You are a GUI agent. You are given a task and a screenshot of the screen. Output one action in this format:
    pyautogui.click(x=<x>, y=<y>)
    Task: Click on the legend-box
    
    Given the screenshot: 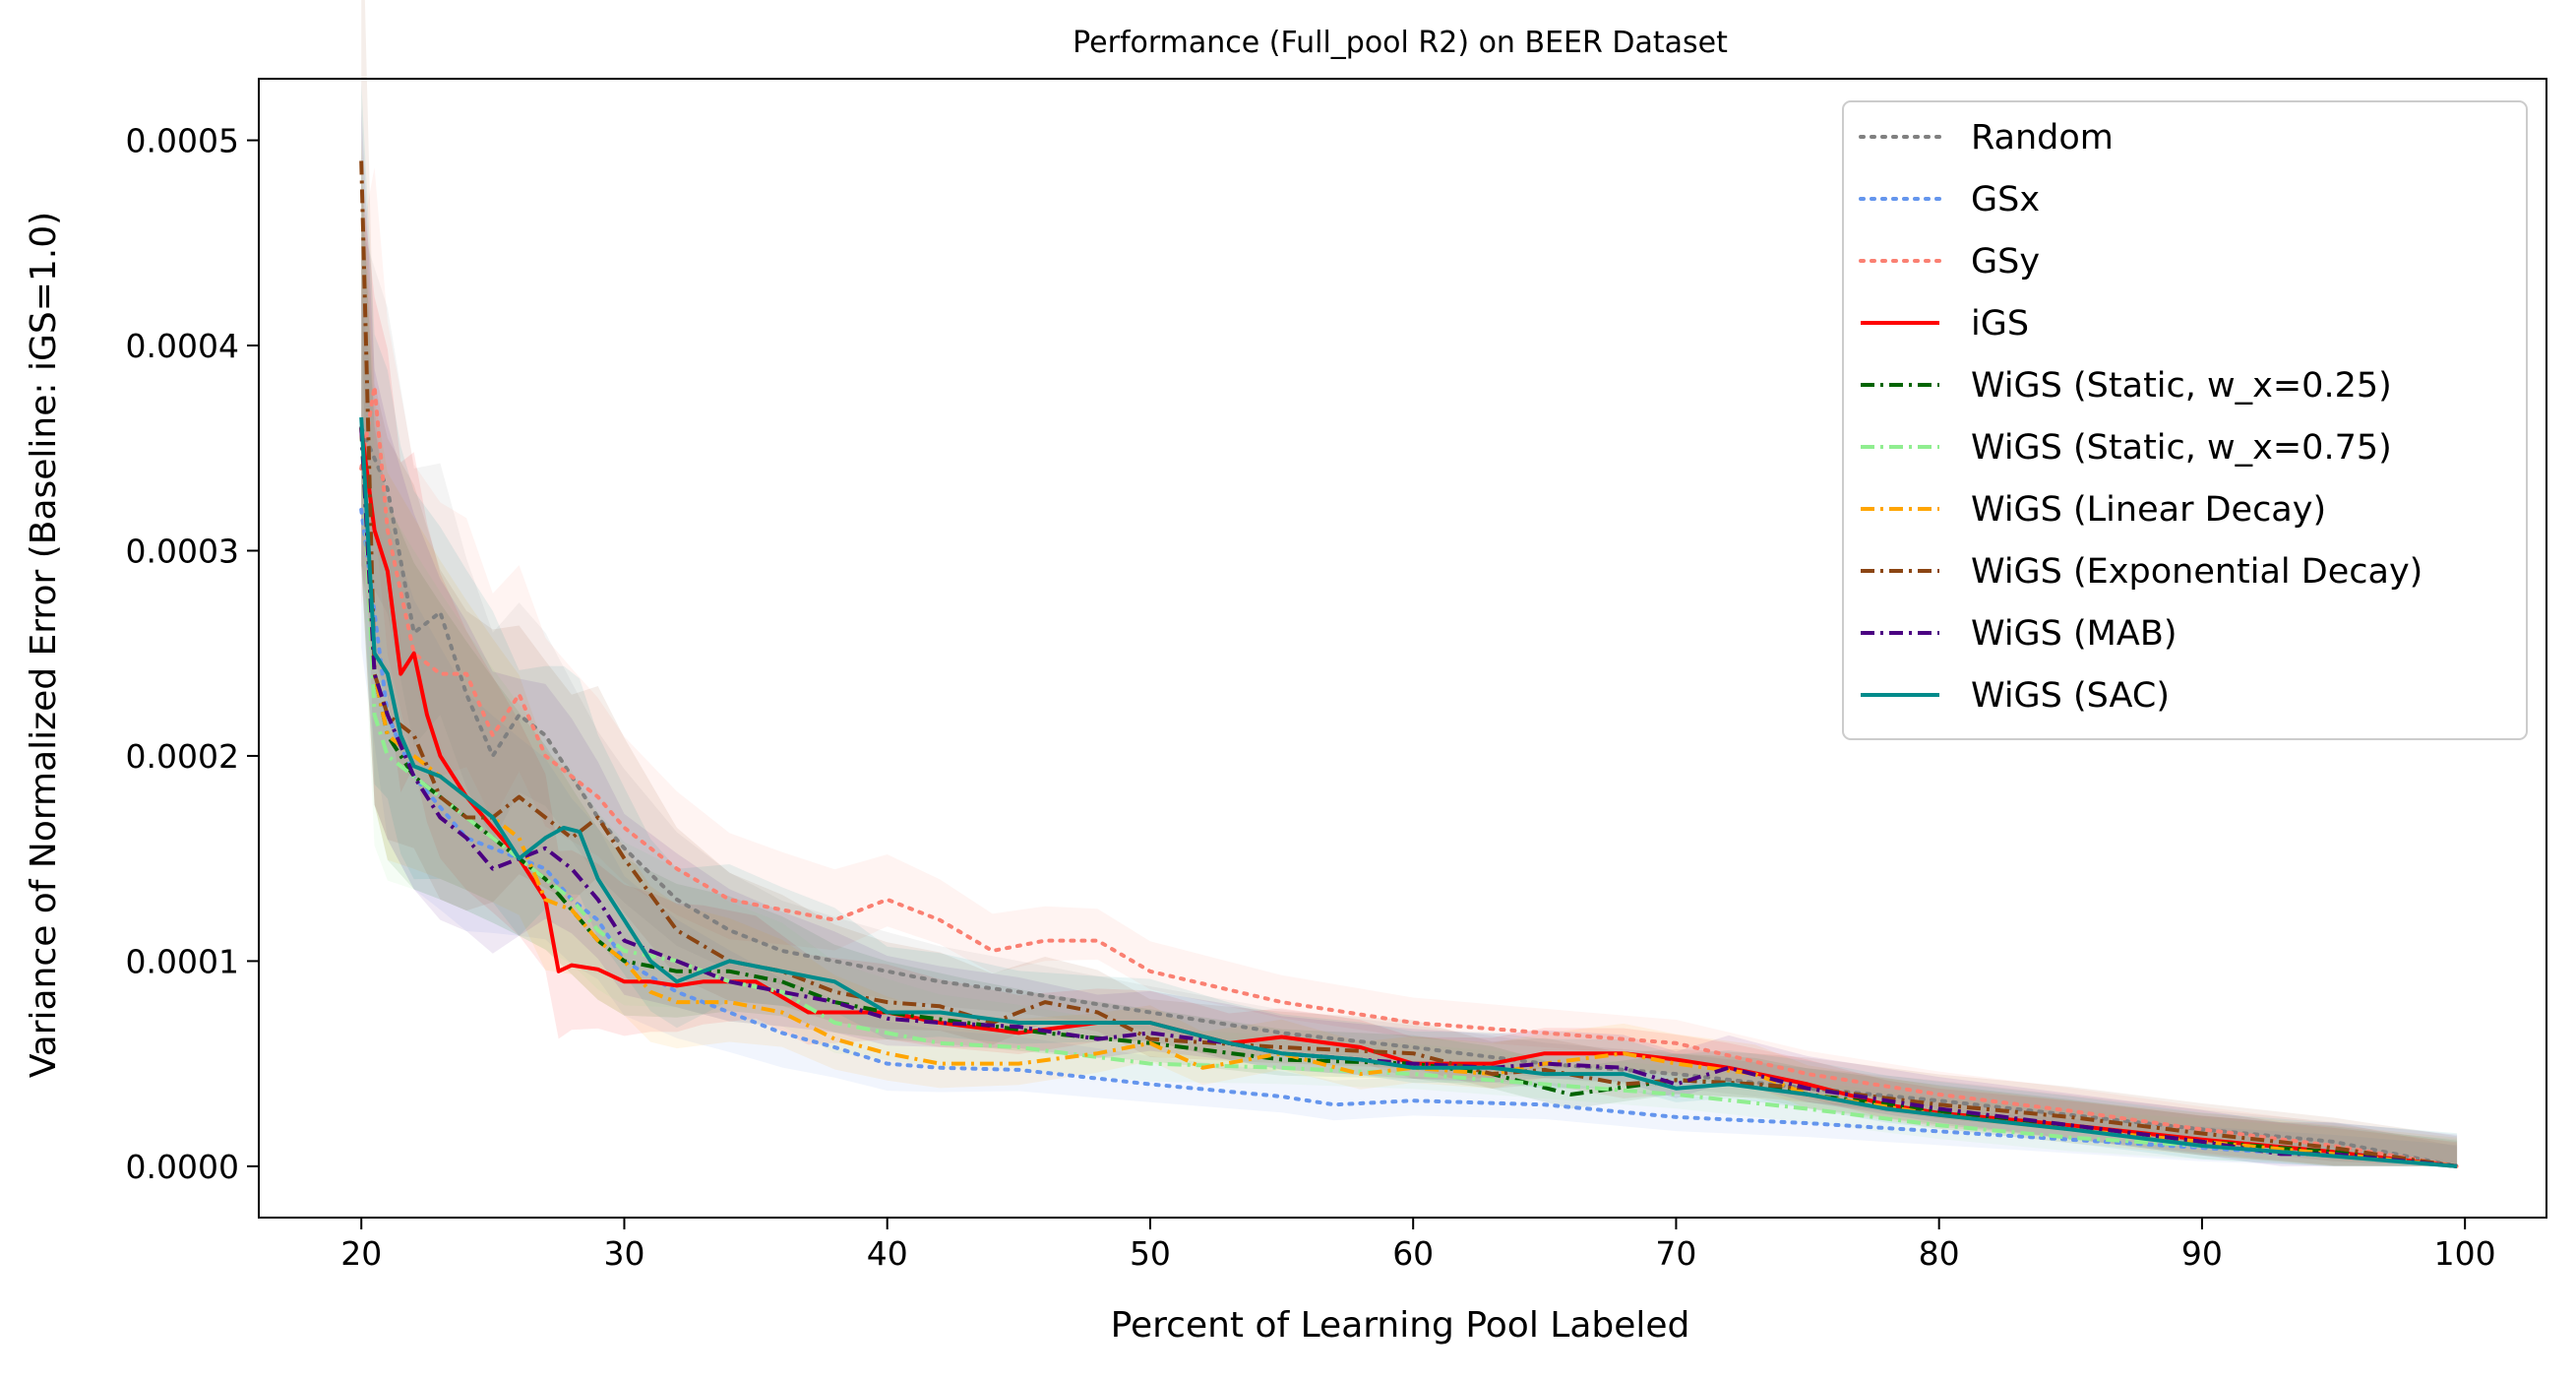 What is the action you would take?
    pyautogui.click(x=2185, y=420)
    